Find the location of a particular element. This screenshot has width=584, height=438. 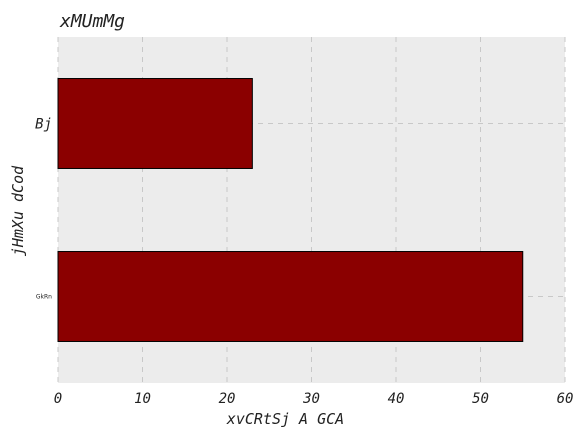

x-tick-label: 50 is located at coordinates (480, 399).